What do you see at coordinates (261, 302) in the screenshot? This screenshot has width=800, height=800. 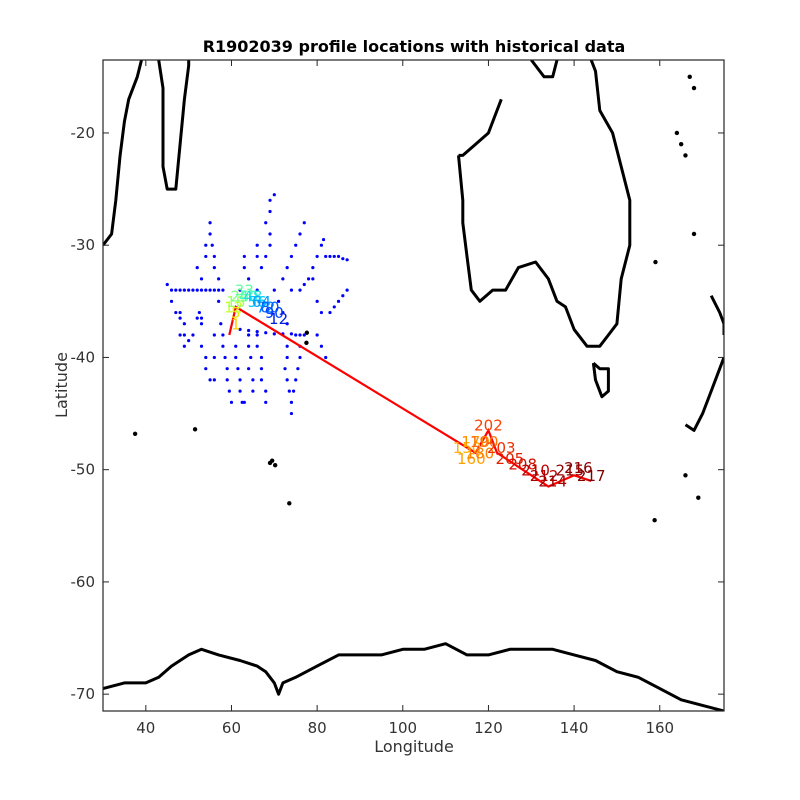 I see `profile-label: 64` at bounding box center [261, 302].